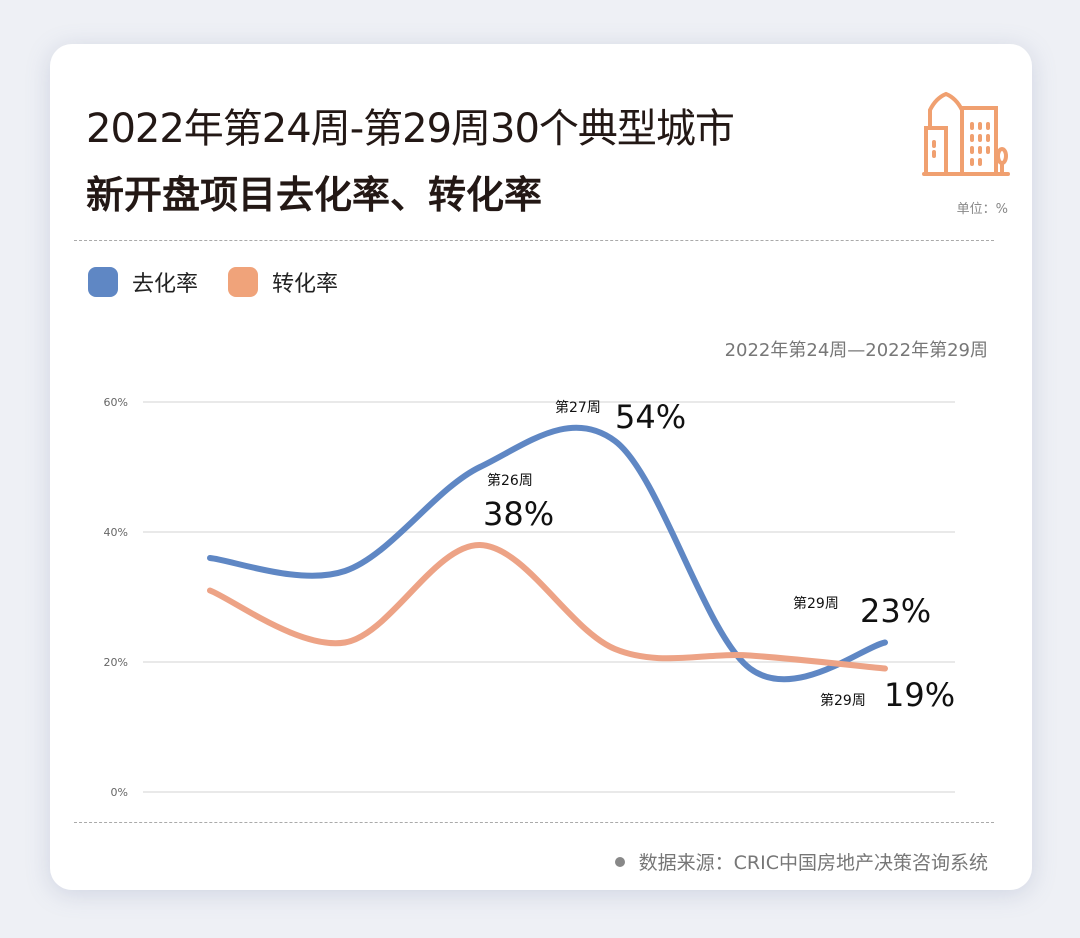 The image size is (1080, 938). What do you see at coordinates (578, 407) in the screenshot?
I see `data-label-week: 第27周` at bounding box center [578, 407].